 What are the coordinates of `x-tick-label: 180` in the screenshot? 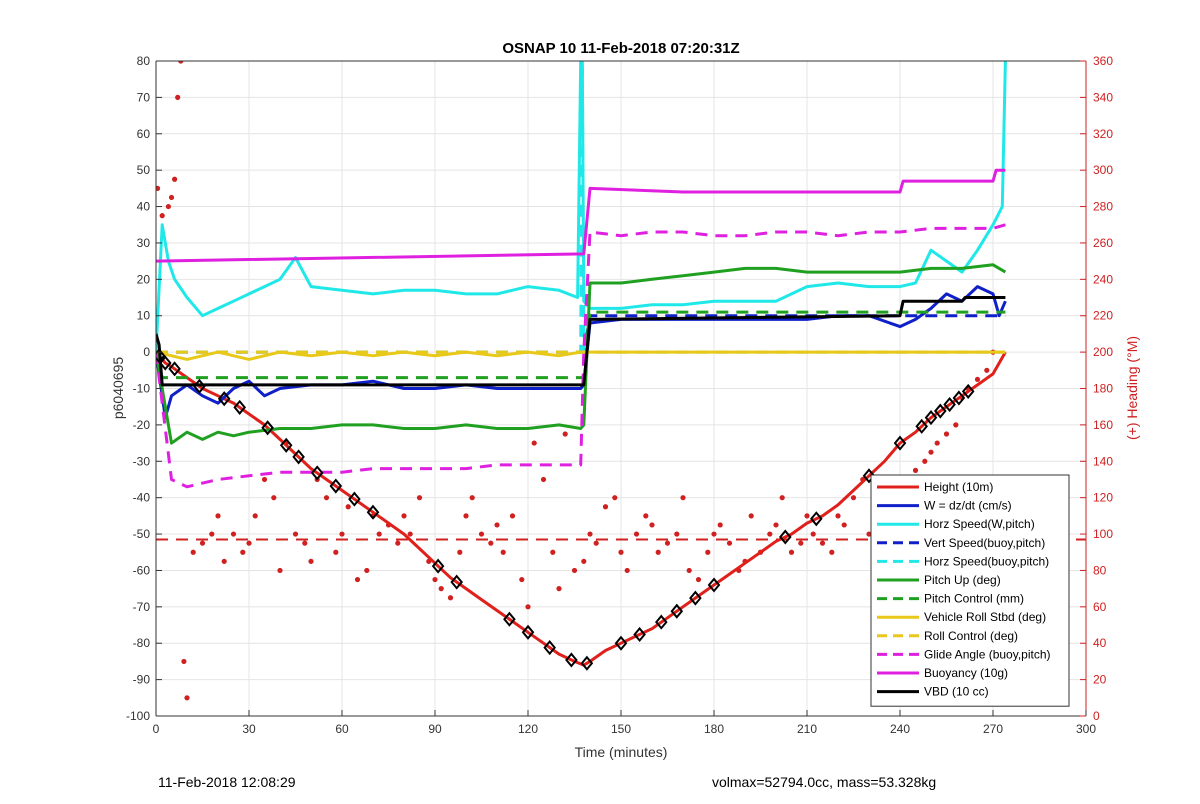 It's located at (714, 729).